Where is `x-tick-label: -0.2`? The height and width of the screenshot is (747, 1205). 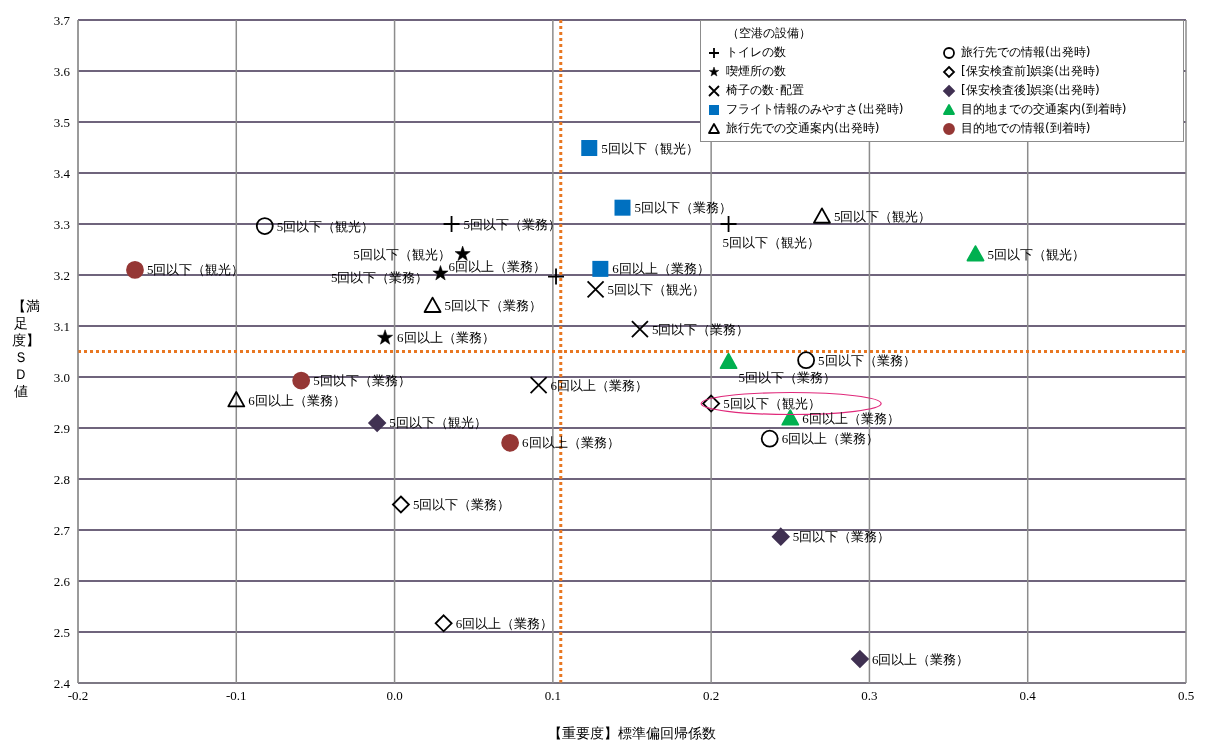 x-tick-label: -0.2 is located at coordinates (78, 696).